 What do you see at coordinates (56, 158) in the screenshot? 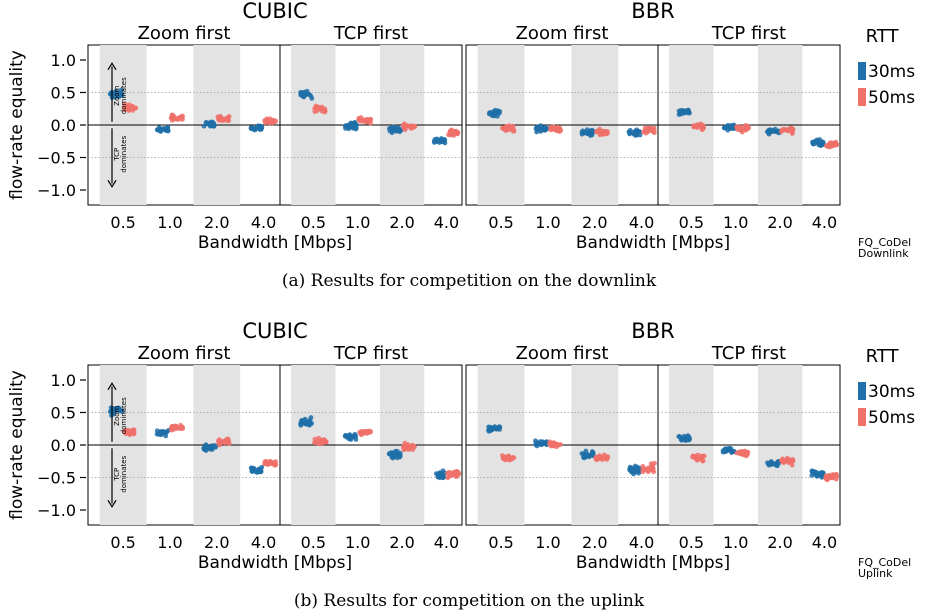
I see `y-tick-label: −0.5` at bounding box center [56, 158].